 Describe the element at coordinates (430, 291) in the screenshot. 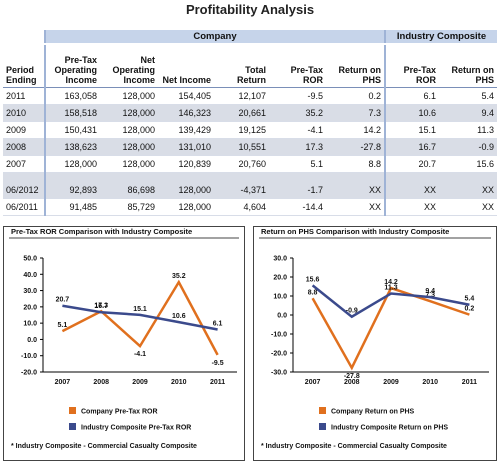

I see `data-label: 9.4` at that location.